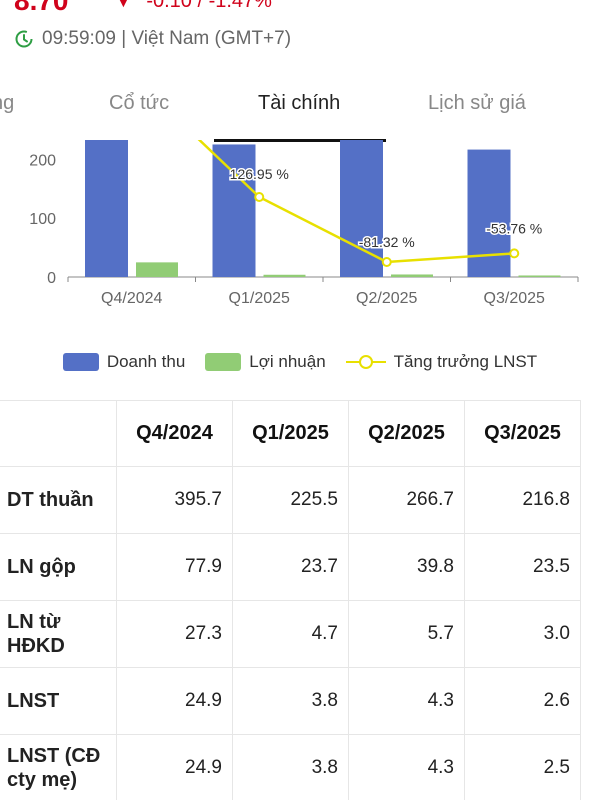 Image resolution: width=600 pixels, height=800 pixels. I want to click on legend-growth: Tăng trưởng LNST, so click(441, 362).